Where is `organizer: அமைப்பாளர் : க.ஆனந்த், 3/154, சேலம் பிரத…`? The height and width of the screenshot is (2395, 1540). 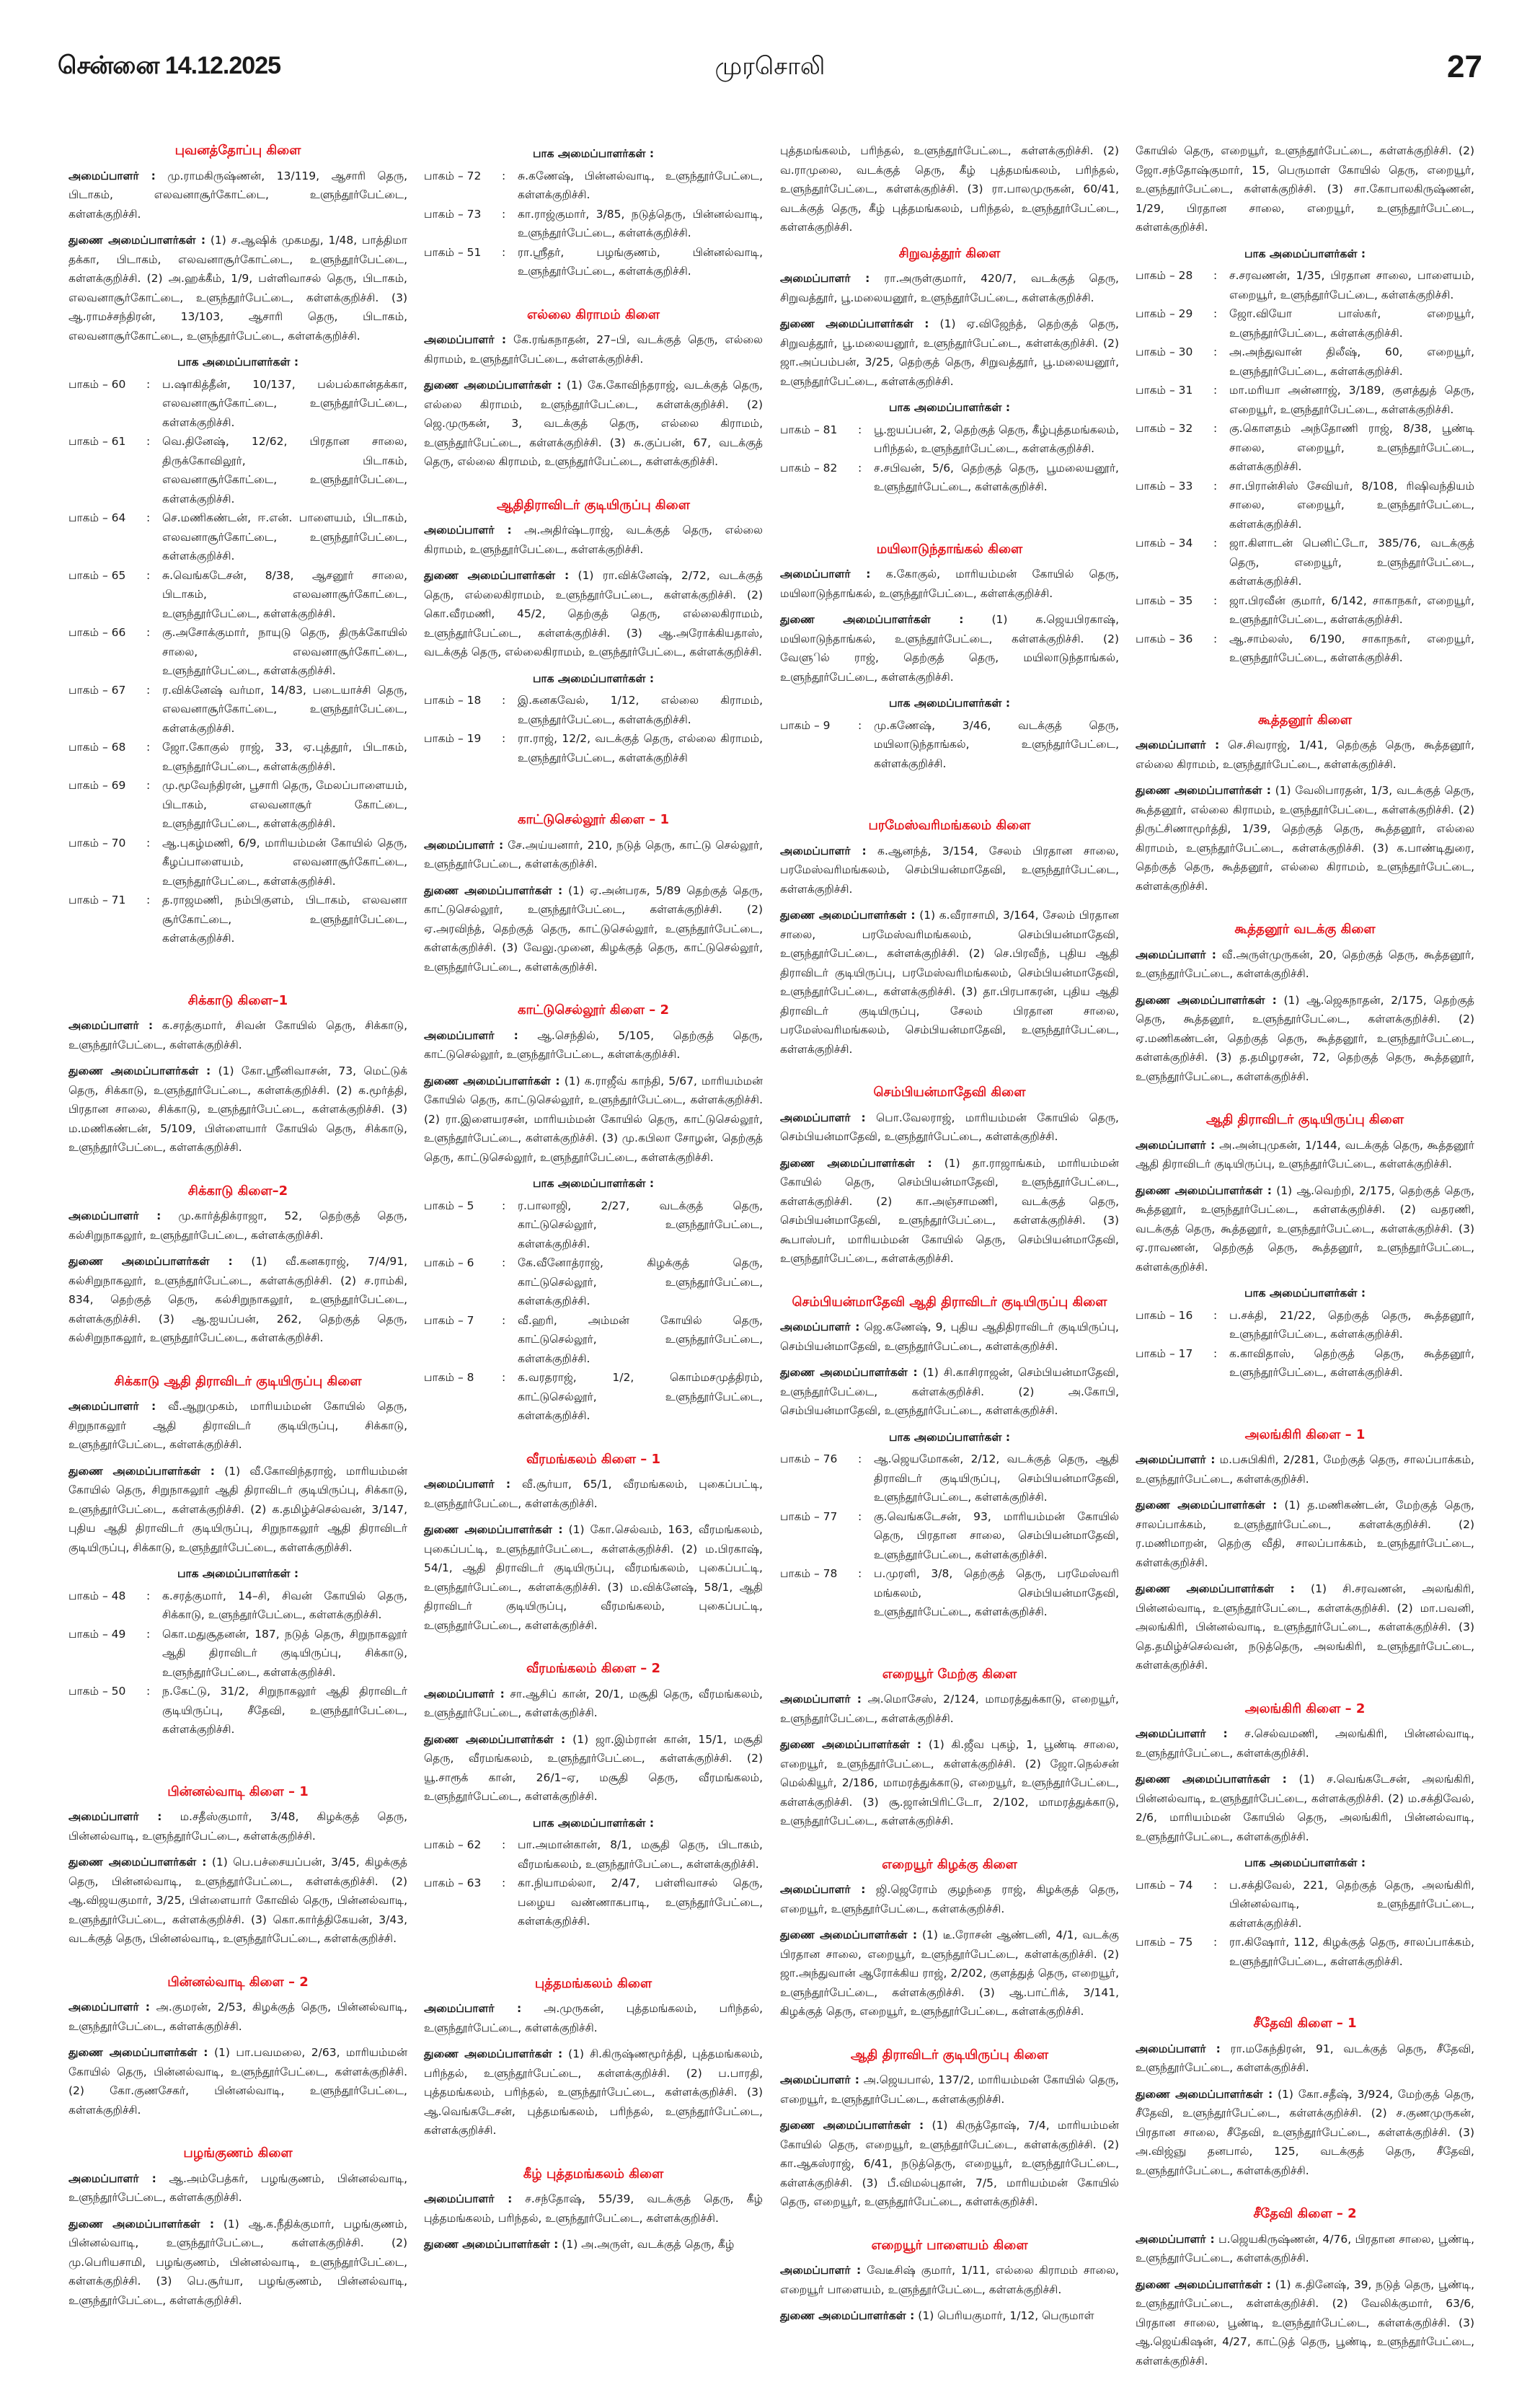 organizer: அமைப்பாளர் : க.ஆனந்த், 3/154, சேலம் பிரத… is located at coordinates (949, 870).